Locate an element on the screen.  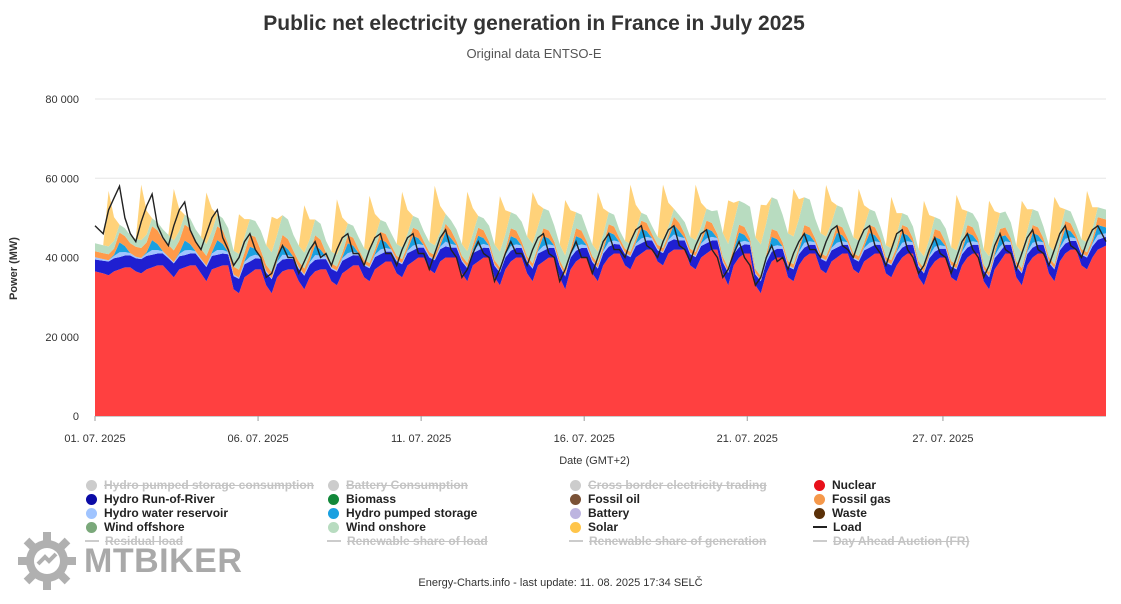
legend-item: Battery is located at coordinates (599, 513).